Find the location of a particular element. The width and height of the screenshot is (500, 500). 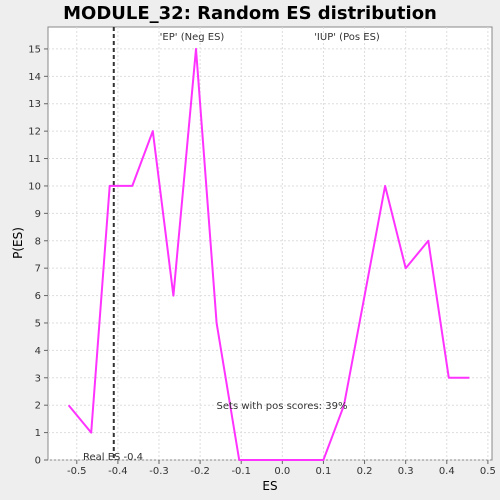

x-tick-label: -0.1 is located at coordinates (241, 471).